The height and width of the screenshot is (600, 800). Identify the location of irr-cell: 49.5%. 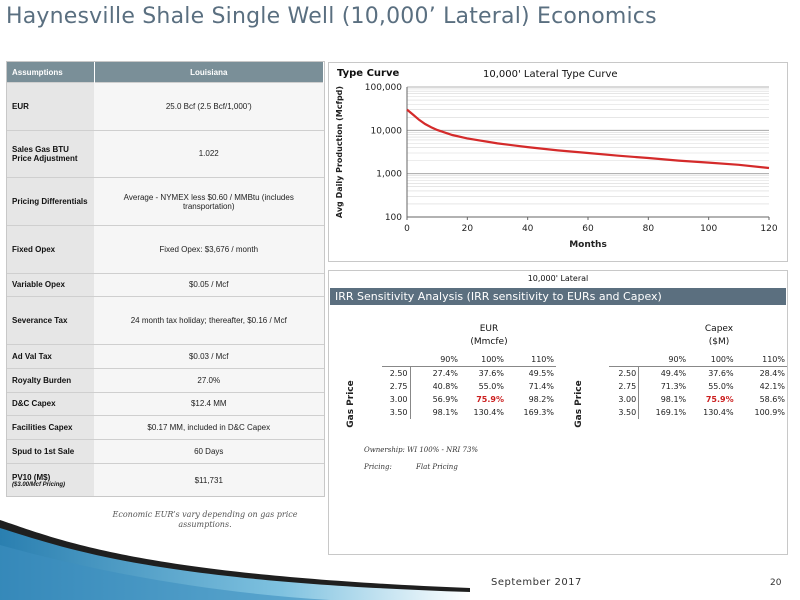
(541, 373).